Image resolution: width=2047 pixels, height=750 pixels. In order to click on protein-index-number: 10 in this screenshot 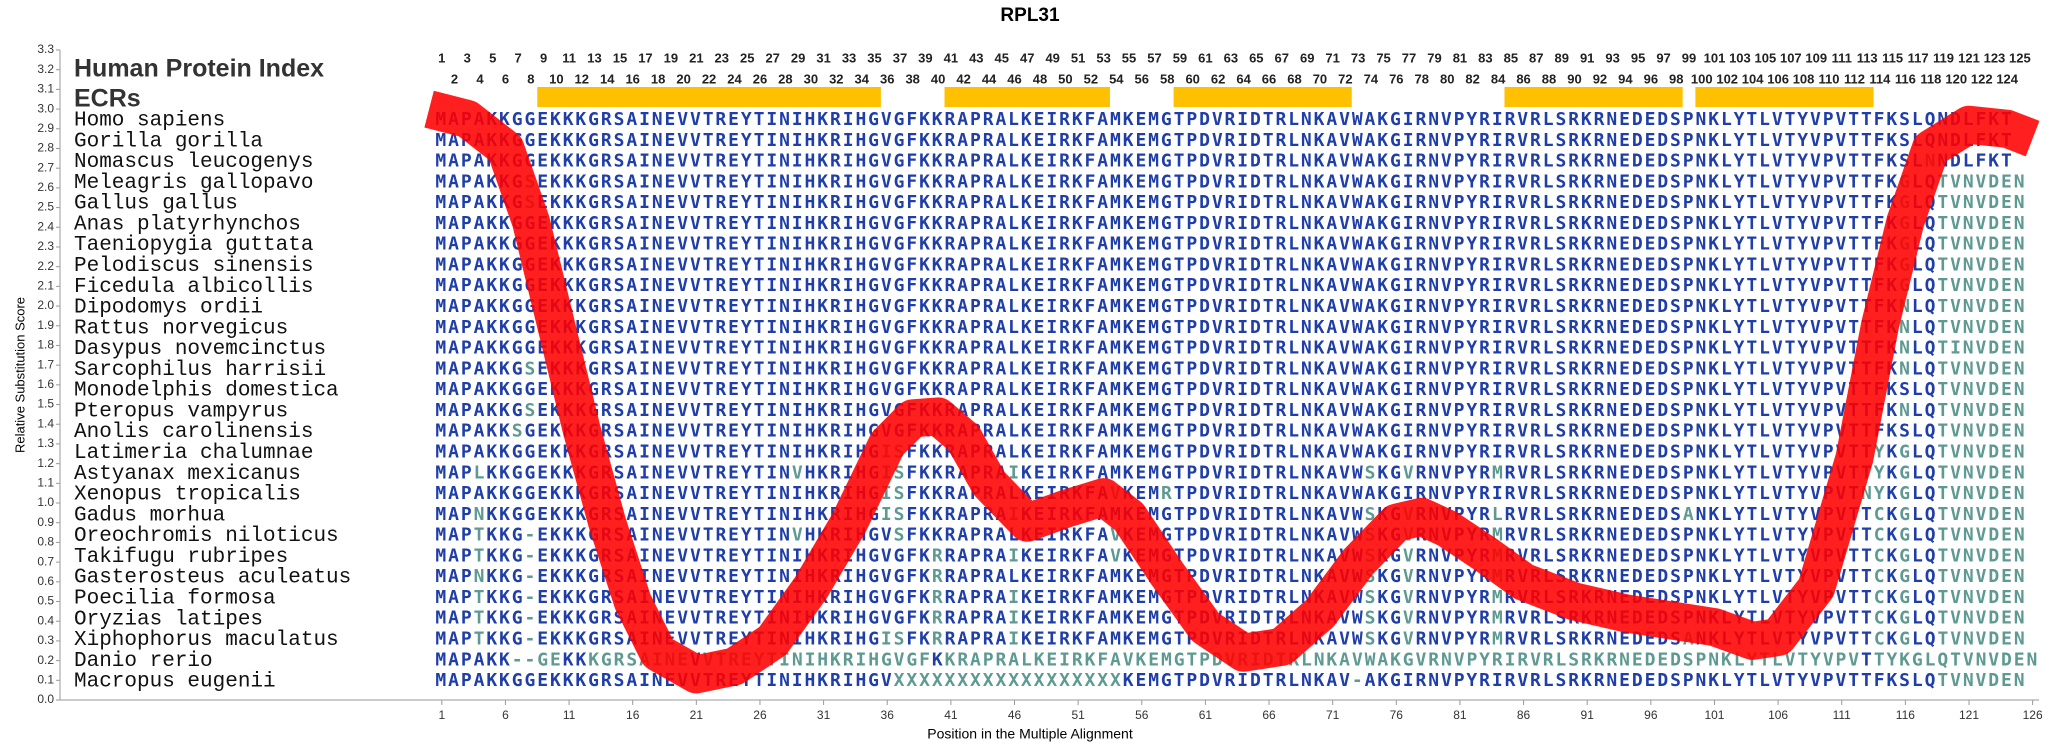, I will do `click(556, 78)`.